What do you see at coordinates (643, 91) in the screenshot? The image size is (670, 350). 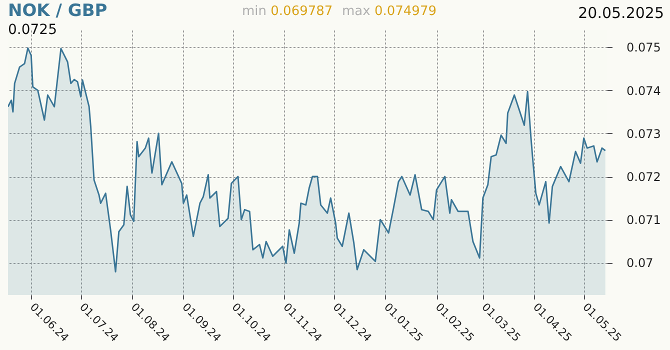 I see `y-tick-label: 0.074` at bounding box center [643, 91].